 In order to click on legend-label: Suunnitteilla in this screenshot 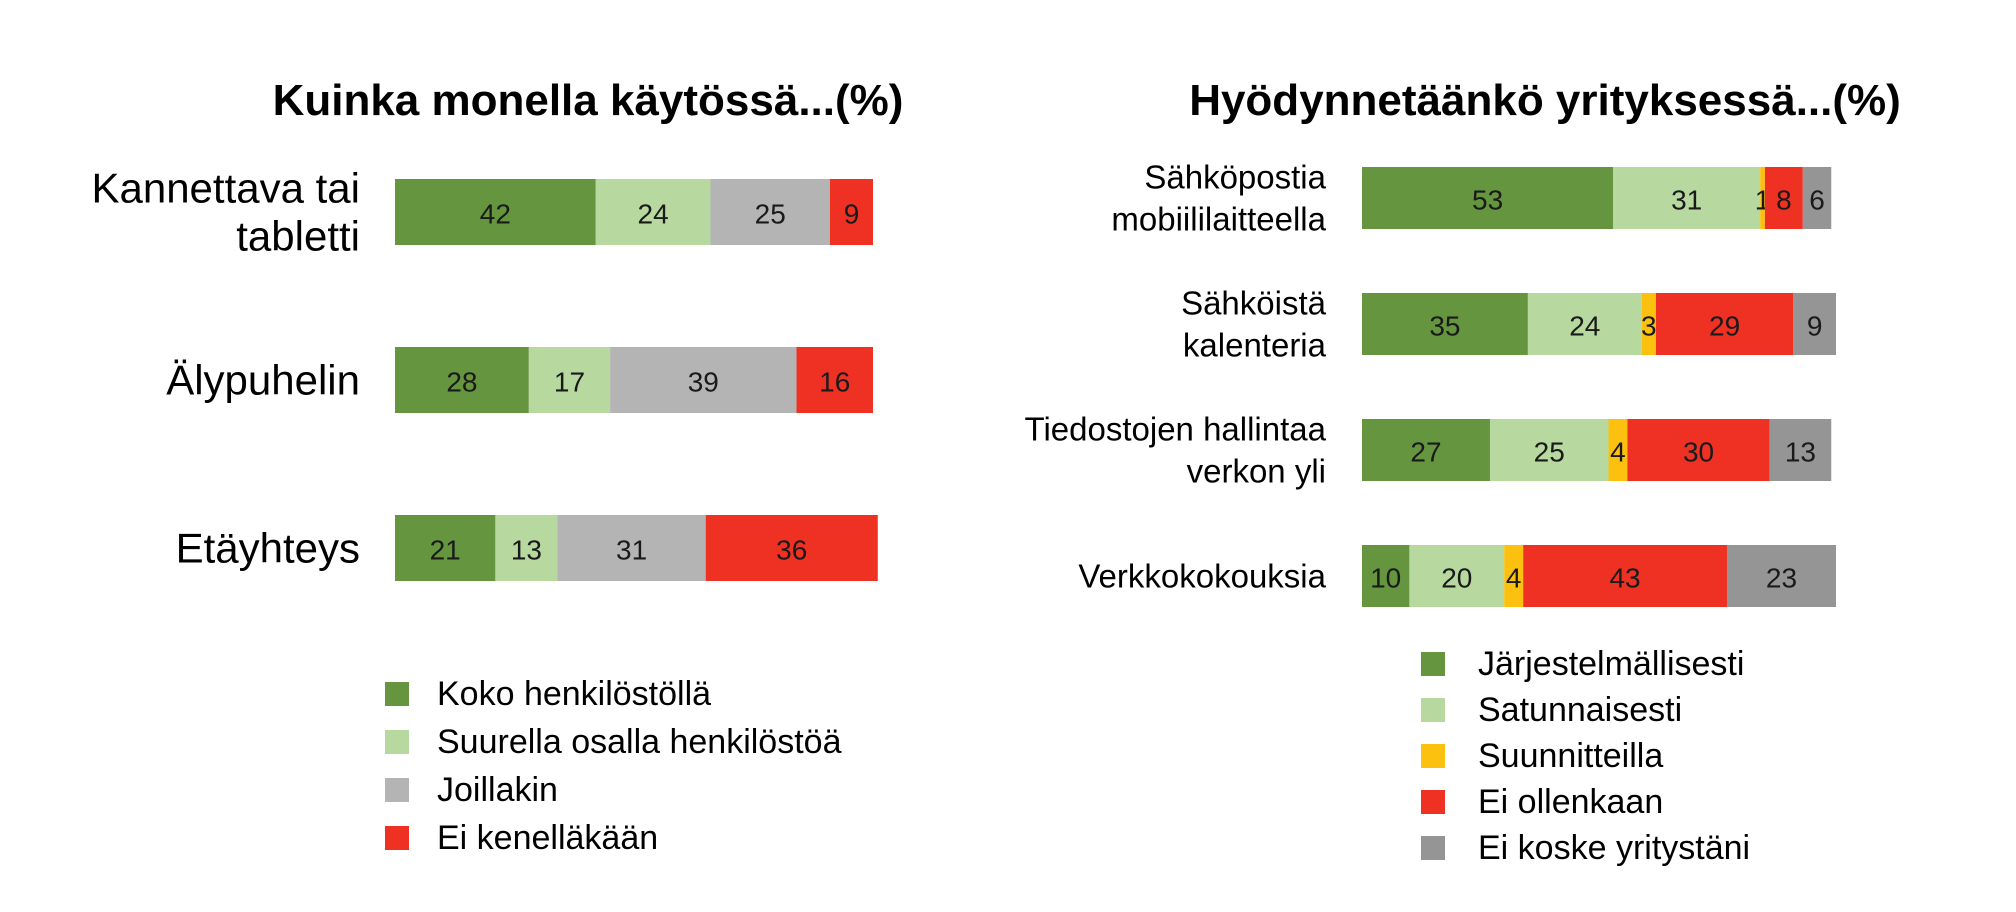, I will do `click(1570, 756)`.